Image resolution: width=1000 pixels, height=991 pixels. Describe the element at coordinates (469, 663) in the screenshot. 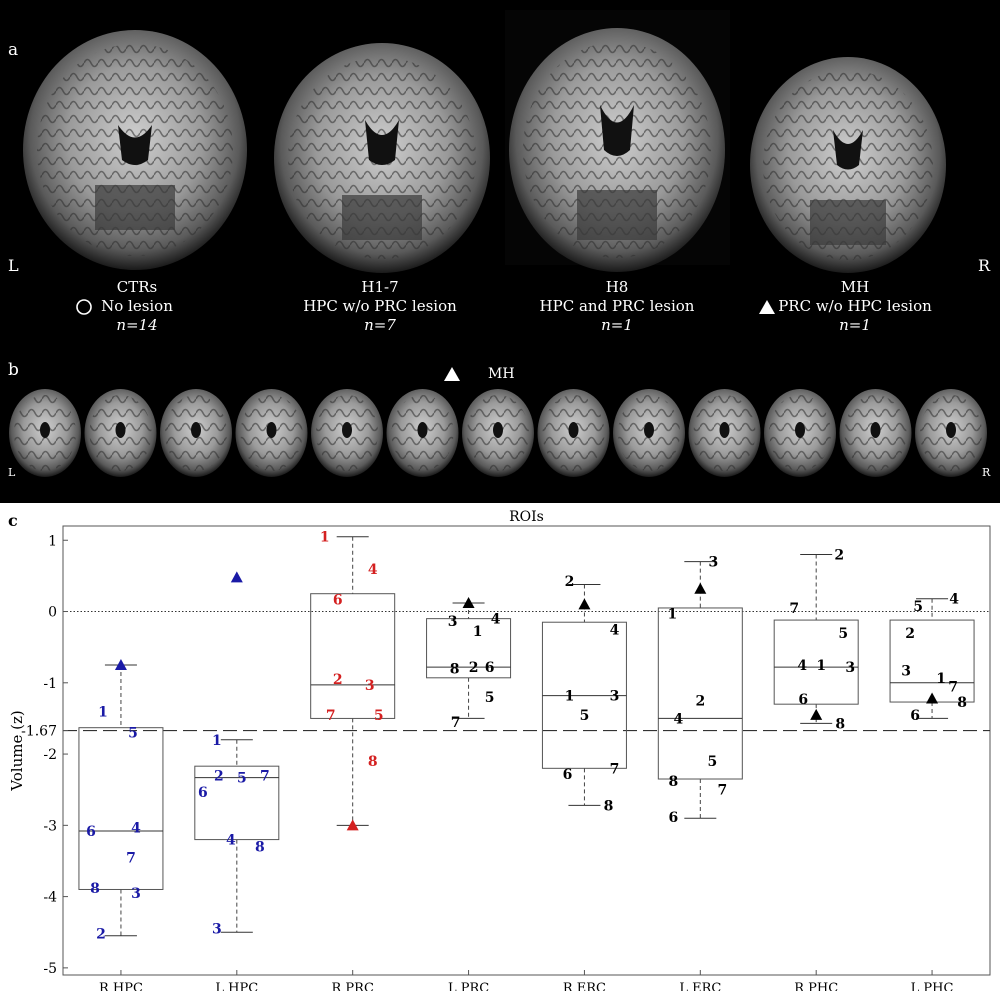

I see `box-l-prc: 1 2 3 4 5 6 7 8` at that location.